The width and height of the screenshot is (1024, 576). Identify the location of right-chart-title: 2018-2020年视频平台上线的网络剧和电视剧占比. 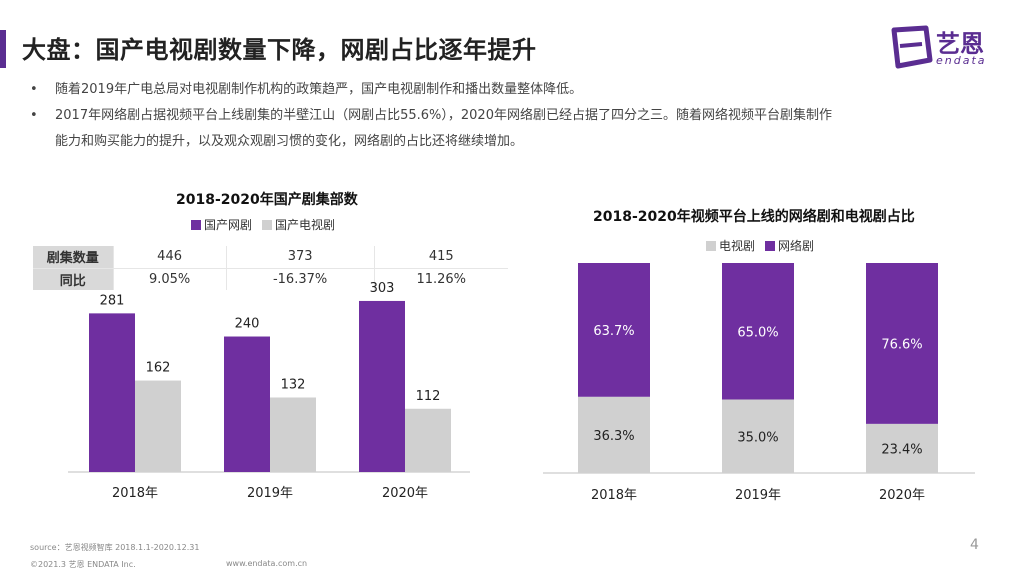
(754, 217).